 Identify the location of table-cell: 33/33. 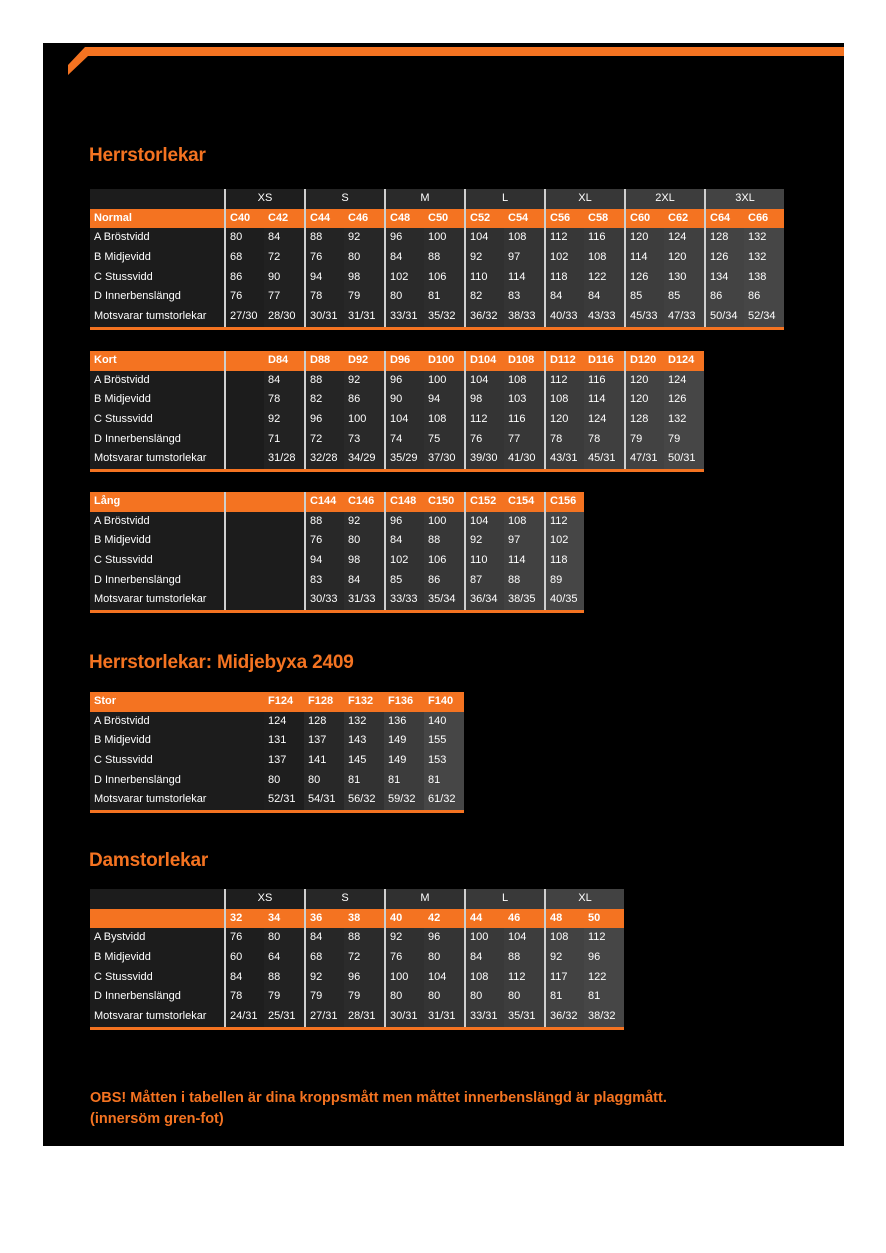
(404, 600).